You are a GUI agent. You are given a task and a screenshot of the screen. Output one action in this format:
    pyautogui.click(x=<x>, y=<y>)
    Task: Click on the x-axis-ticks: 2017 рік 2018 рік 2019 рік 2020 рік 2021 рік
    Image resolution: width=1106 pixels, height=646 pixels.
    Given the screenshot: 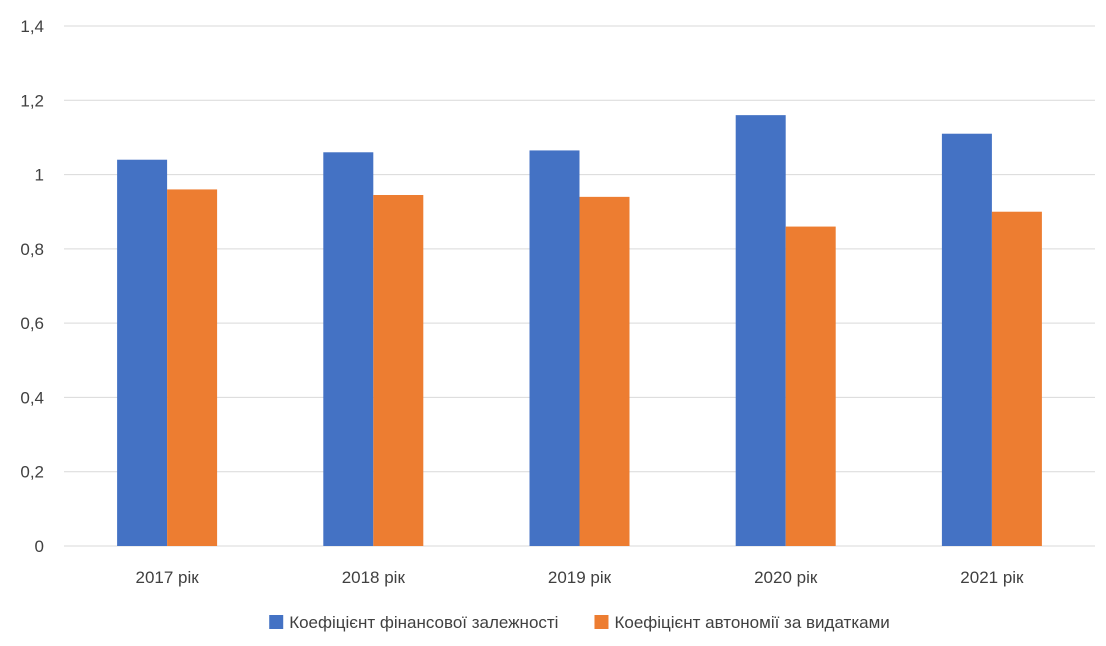 What is the action you would take?
    pyautogui.click(x=579, y=577)
    